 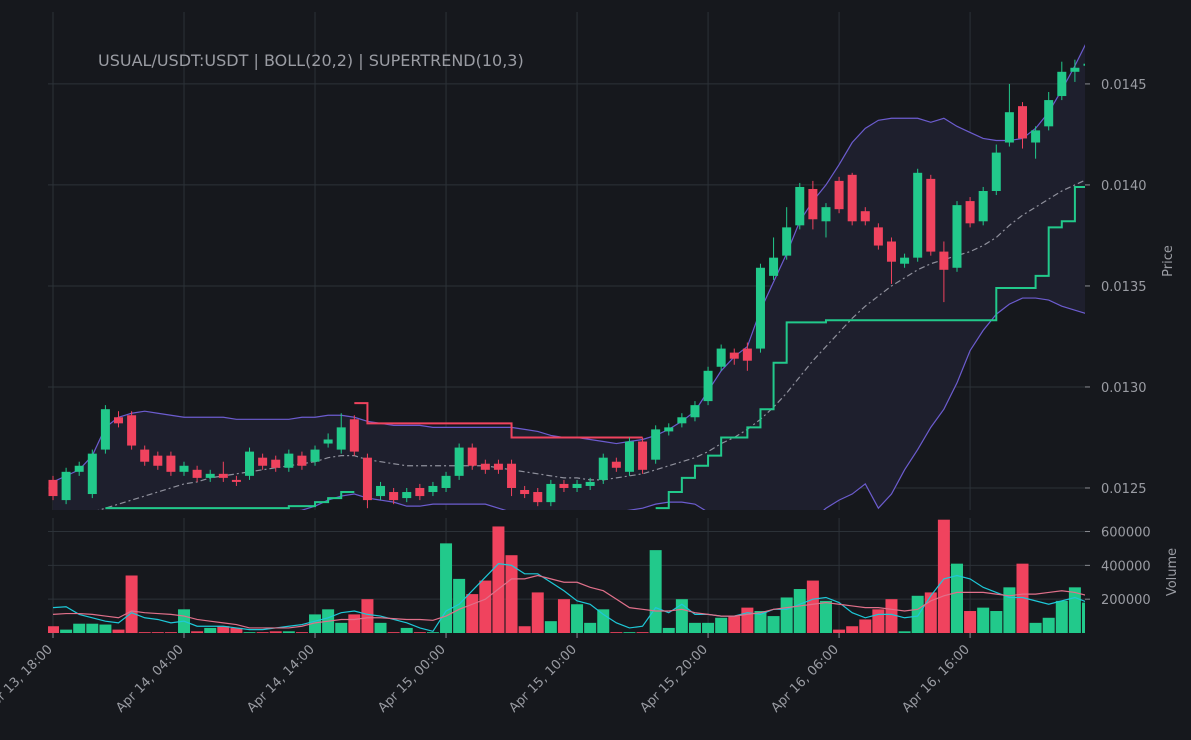 I want to click on y-tick-label: 600000, so click(x=1126, y=533).